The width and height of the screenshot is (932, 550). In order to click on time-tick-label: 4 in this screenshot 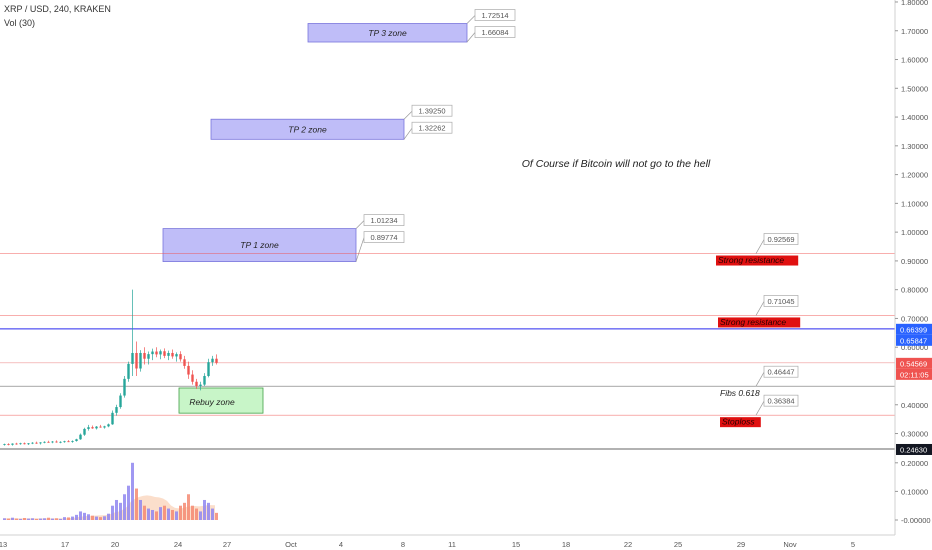, I will do `click(341, 544)`.